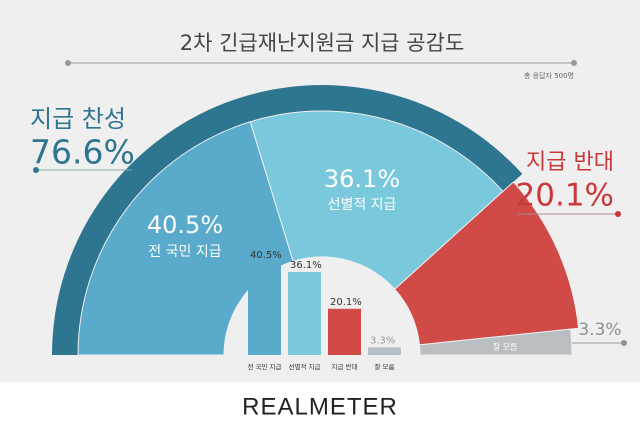 Image resolution: width=640 pixels, height=445 pixels. Describe the element at coordinates (305, 366) in the screenshot. I see `bar-category-label: 선별적 지급` at that location.